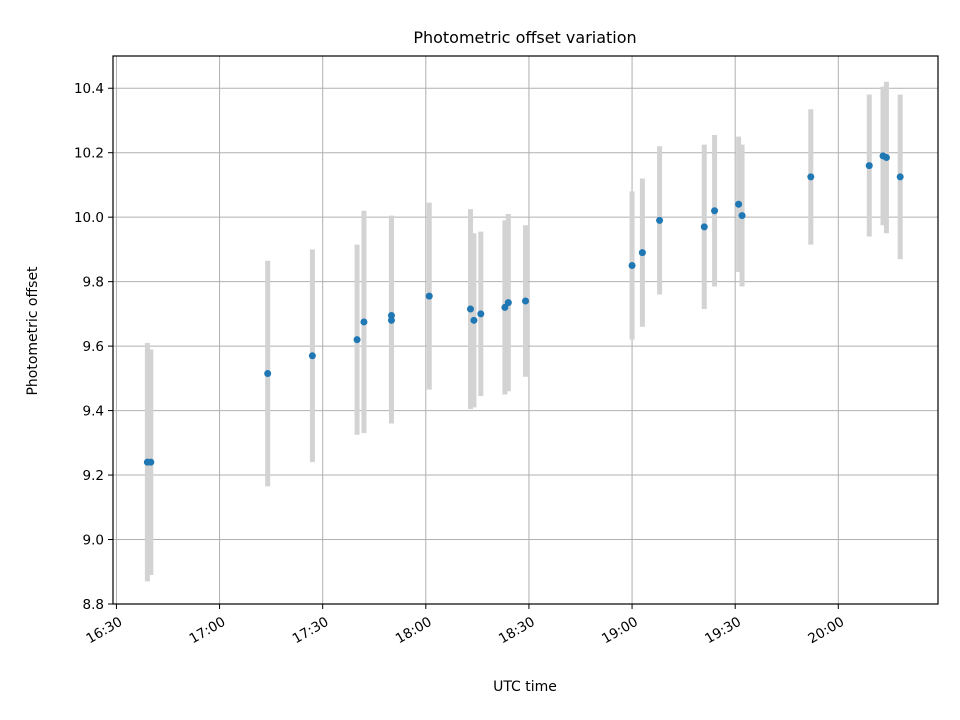 Image resolution: width=960 pixels, height=720 pixels. I want to click on y-tick-label: 9.2, so click(93, 476).